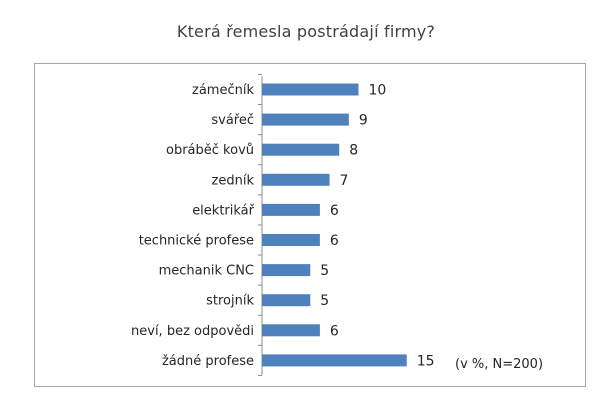 The height and width of the screenshot is (415, 612). I want to click on category-label: technické profese, so click(196, 241).